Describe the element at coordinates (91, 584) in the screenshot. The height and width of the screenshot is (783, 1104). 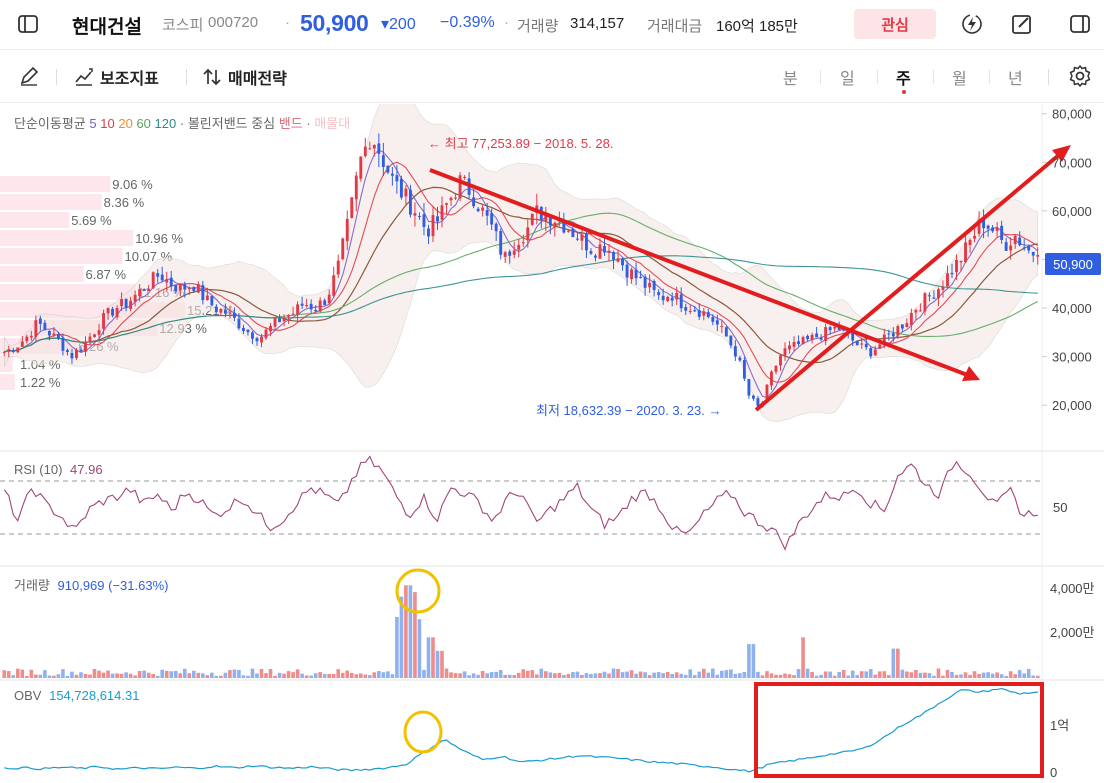
I see `volume-legend: 거래량 910,969 (−31.63%)` at that location.